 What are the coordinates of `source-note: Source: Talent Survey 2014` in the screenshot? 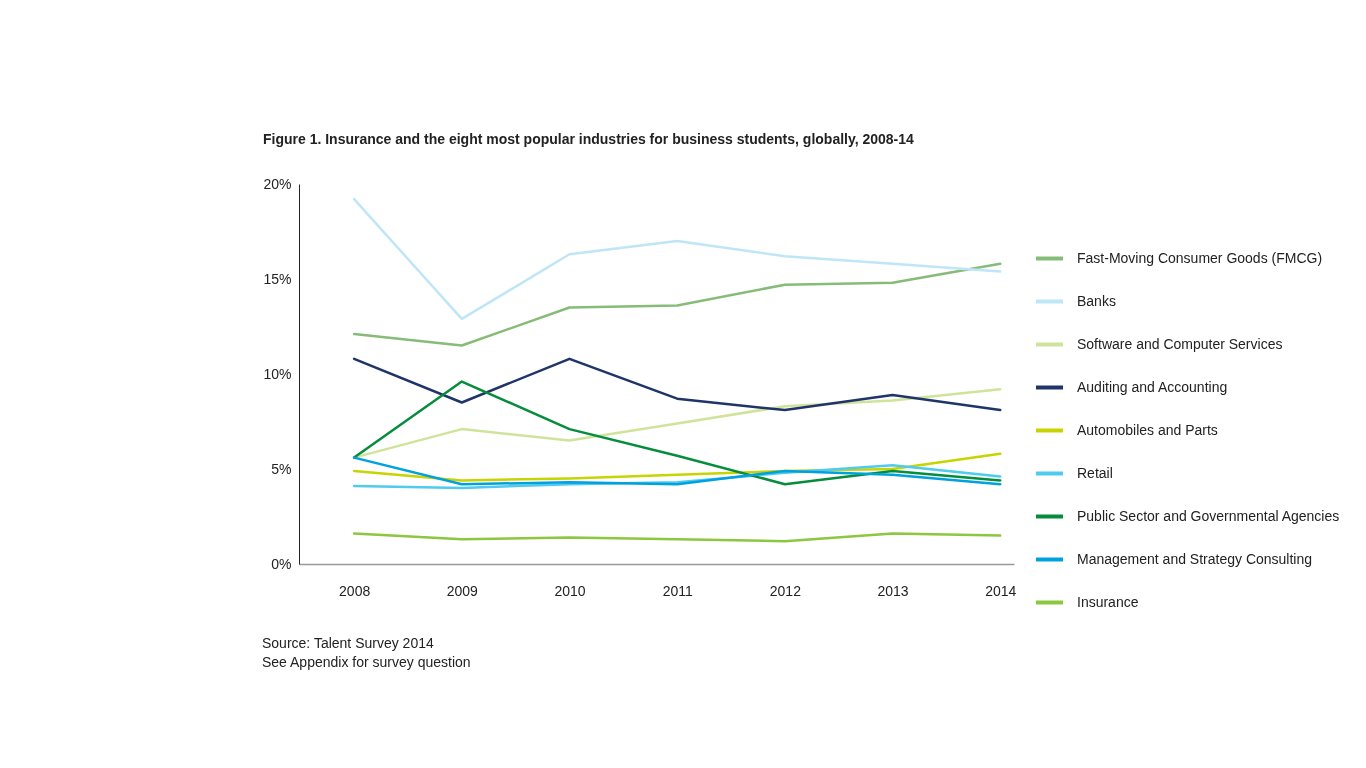 It's located at (348, 643).